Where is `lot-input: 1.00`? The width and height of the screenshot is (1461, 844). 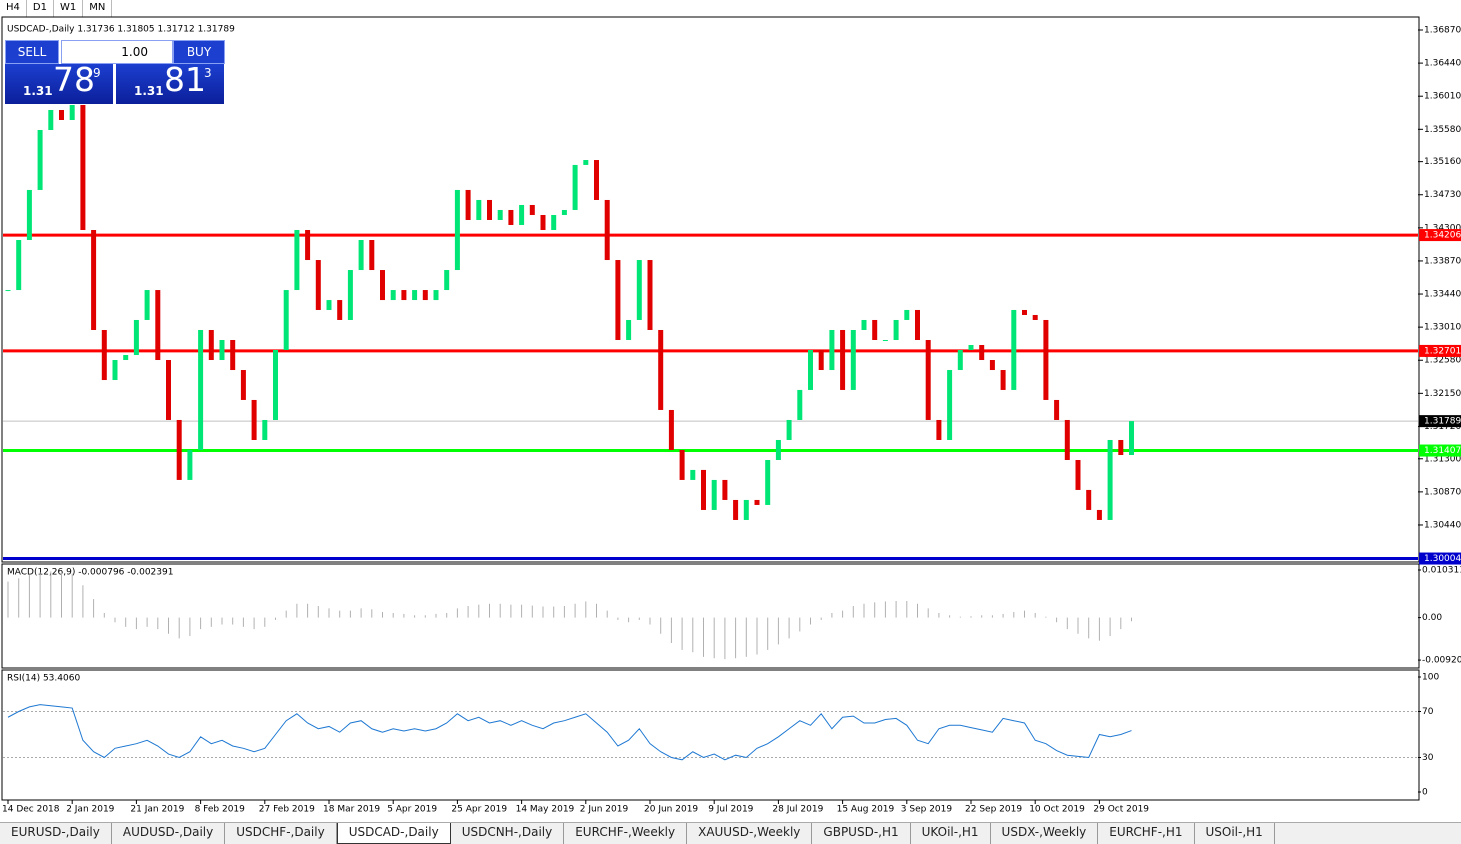
lot-input: 1.00 is located at coordinates (117, 52).